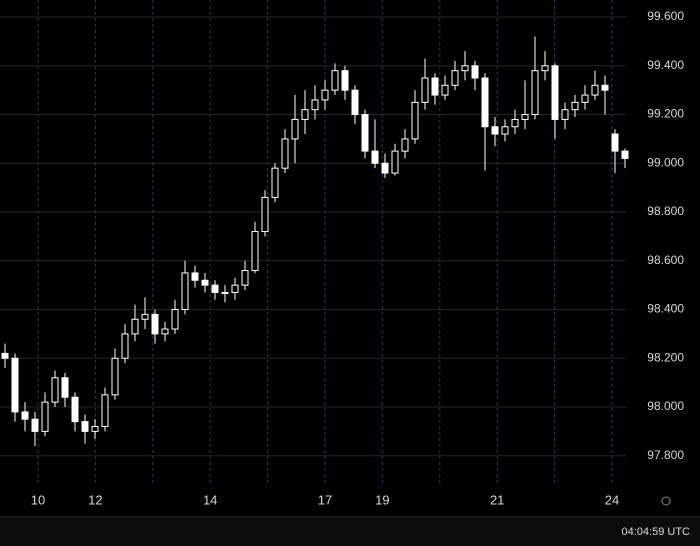  I want to click on y-tick-label: 98.600, so click(665, 260).